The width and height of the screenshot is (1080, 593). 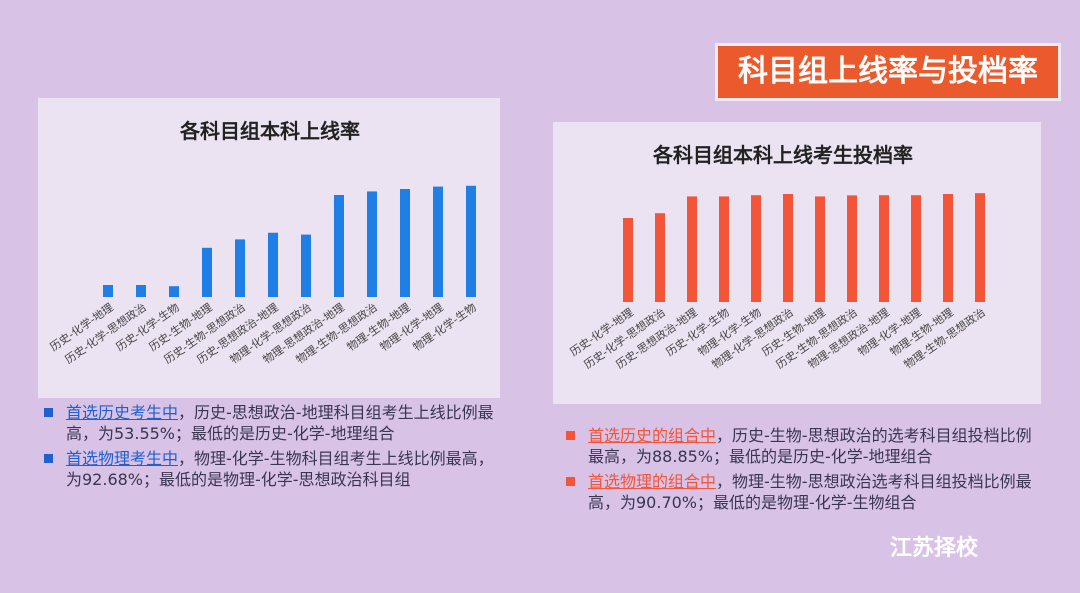 I want to click on note-lead: 首选物理考生中, so click(x=122, y=458).